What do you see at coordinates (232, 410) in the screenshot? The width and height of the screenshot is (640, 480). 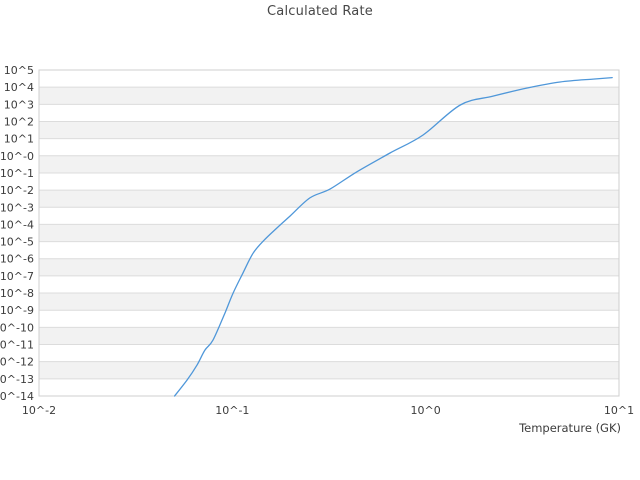 I see `x-tick-label: 10^-1` at bounding box center [232, 410].